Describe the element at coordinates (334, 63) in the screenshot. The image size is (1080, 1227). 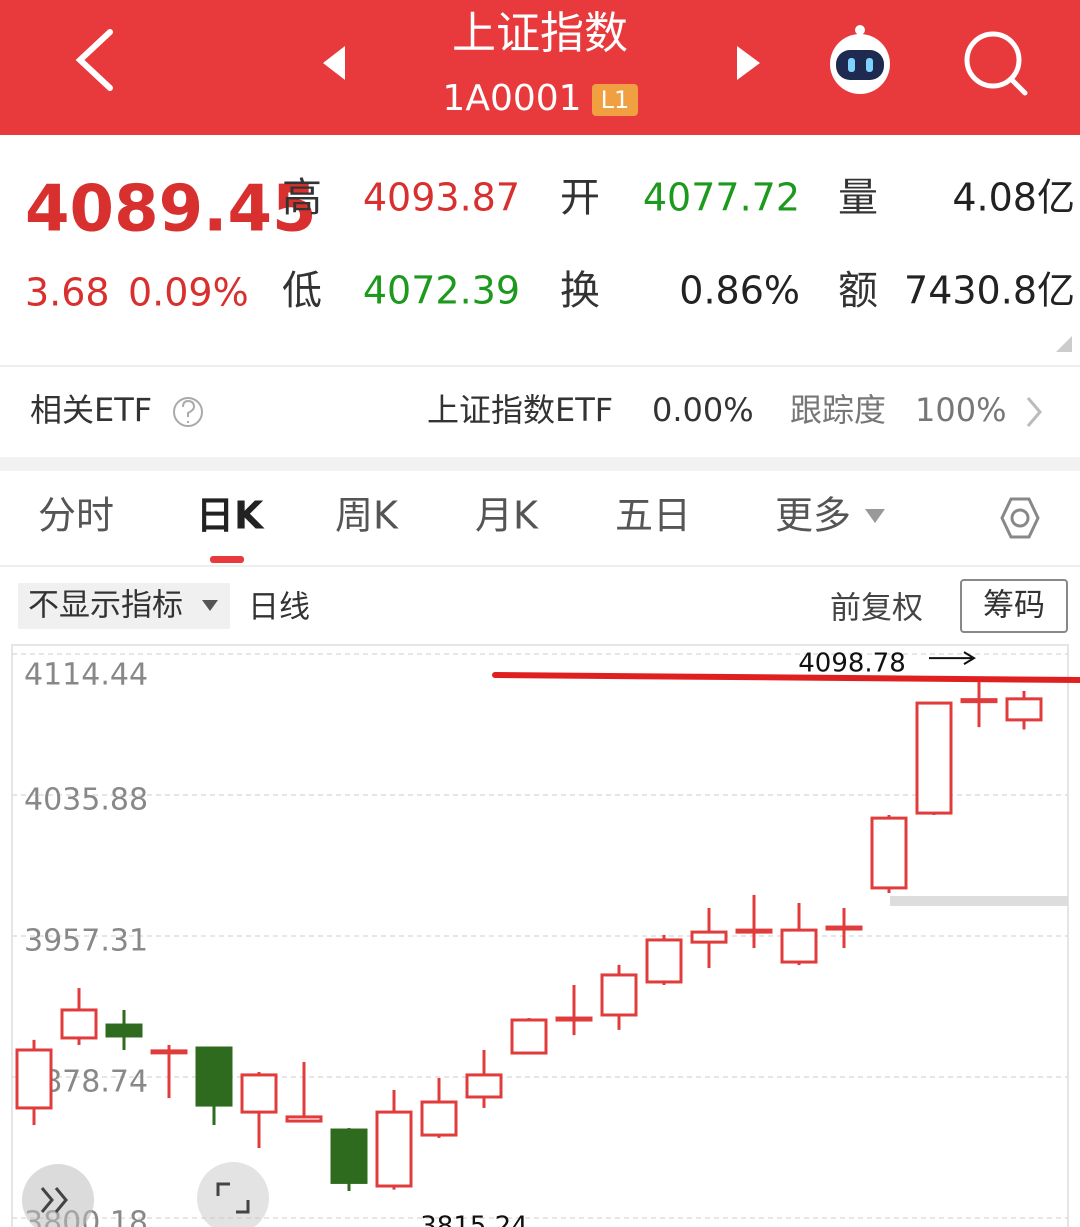
I see `prev-button` at that location.